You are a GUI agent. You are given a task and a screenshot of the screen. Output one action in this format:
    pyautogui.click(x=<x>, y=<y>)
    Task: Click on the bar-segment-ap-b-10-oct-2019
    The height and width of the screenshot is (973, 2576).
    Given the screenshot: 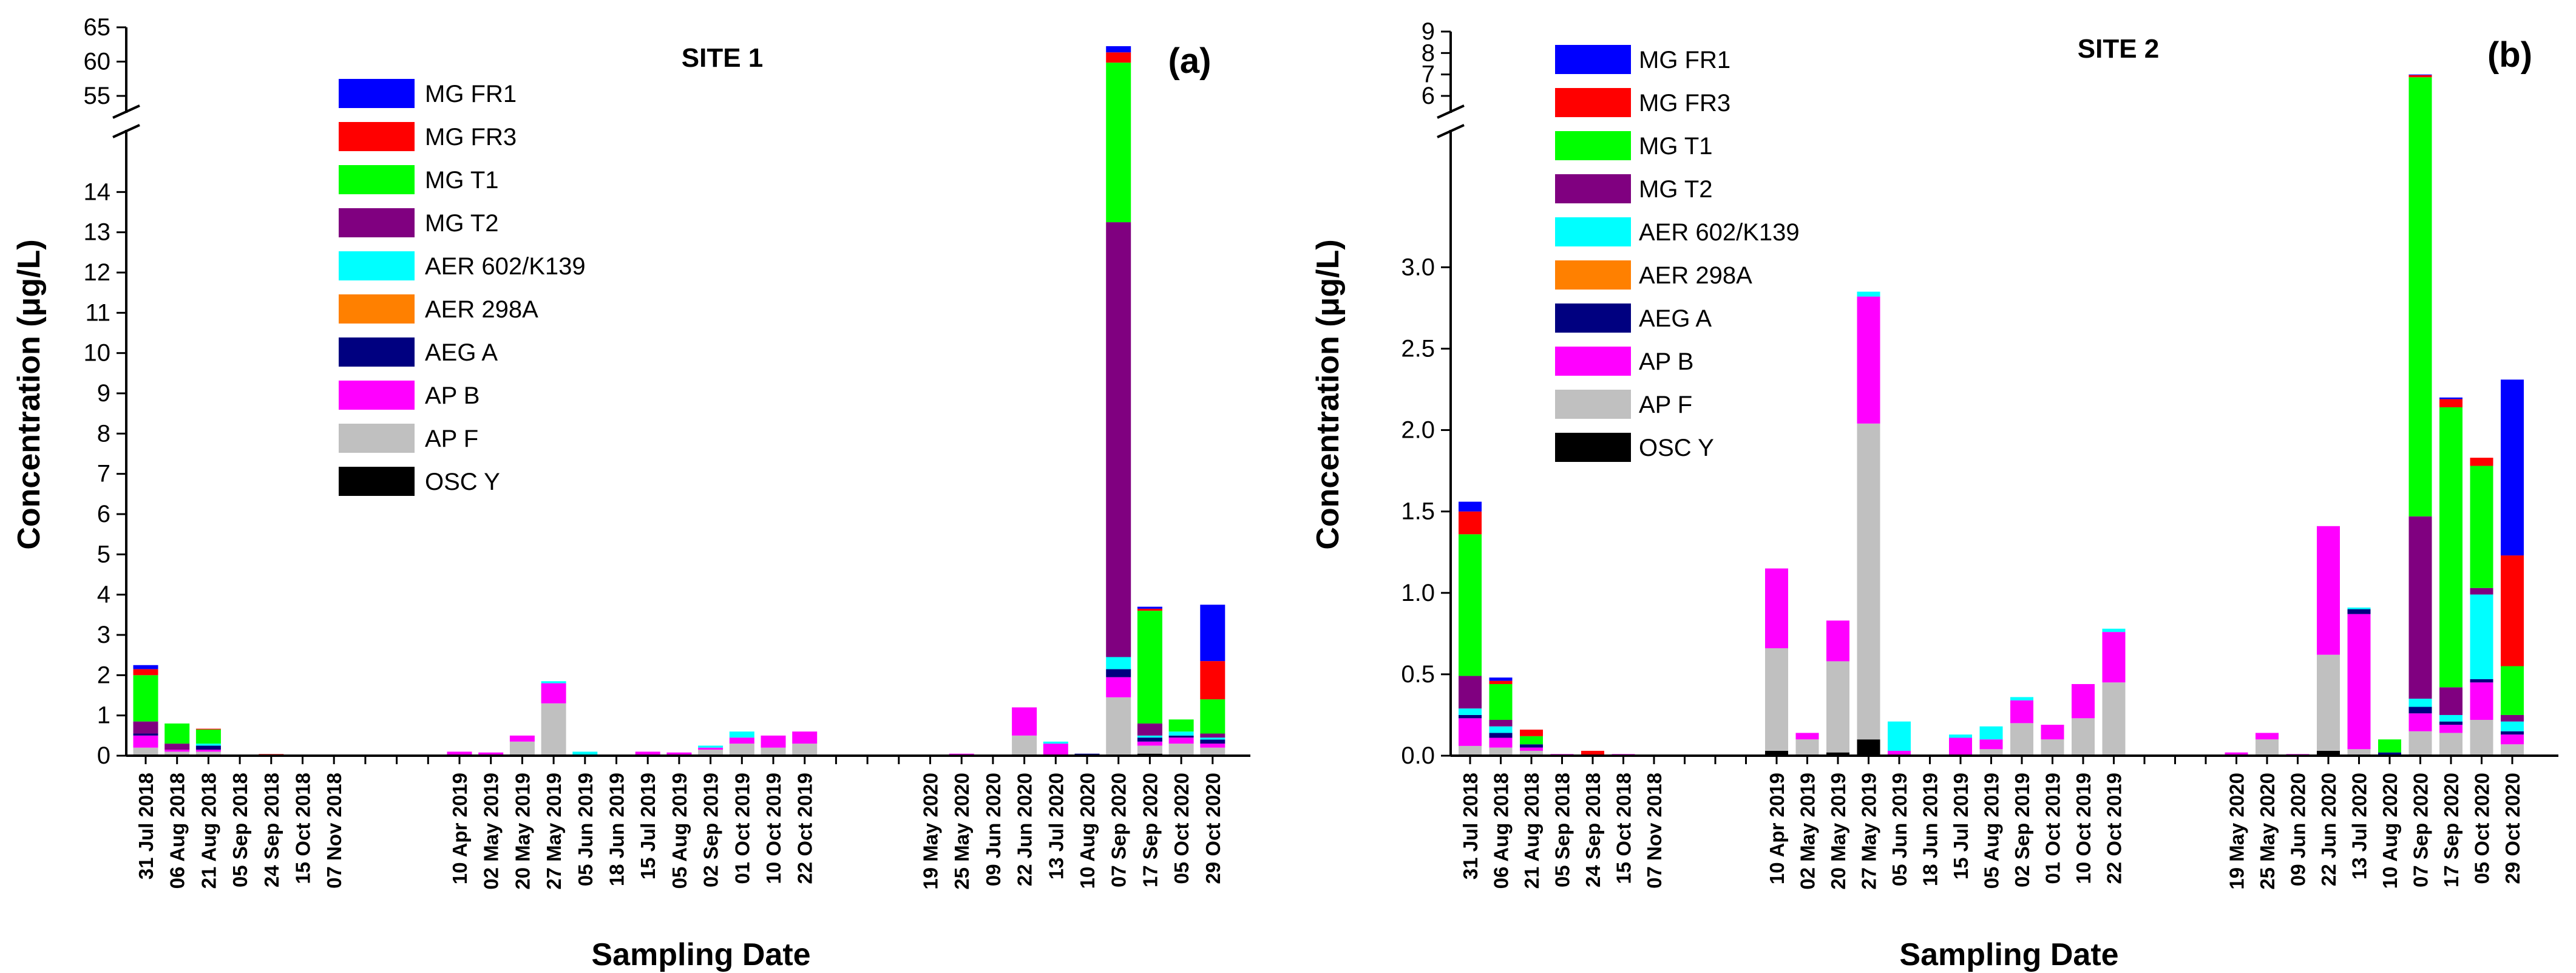 What is the action you would take?
    pyautogui.click(x=773, y=741)
    